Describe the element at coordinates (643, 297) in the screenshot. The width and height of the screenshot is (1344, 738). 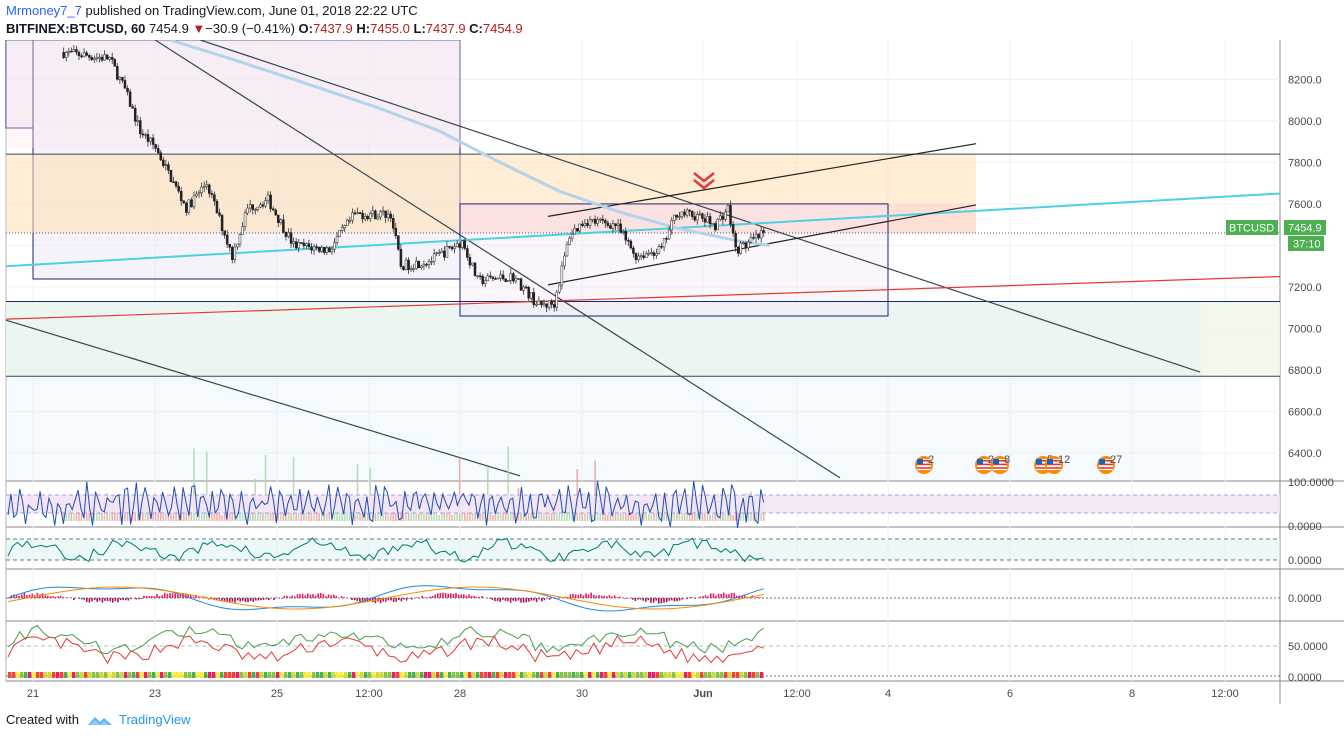
I see `trendline-red` at that location.